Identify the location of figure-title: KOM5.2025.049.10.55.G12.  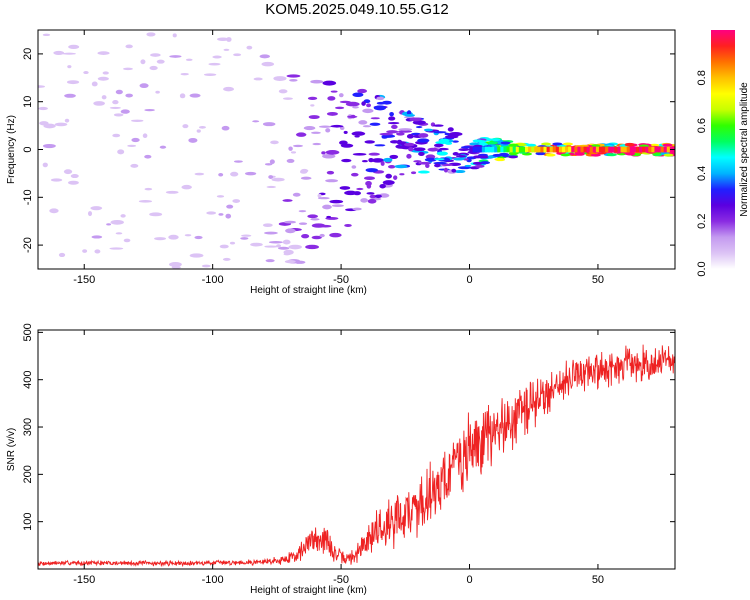
(356, 9).